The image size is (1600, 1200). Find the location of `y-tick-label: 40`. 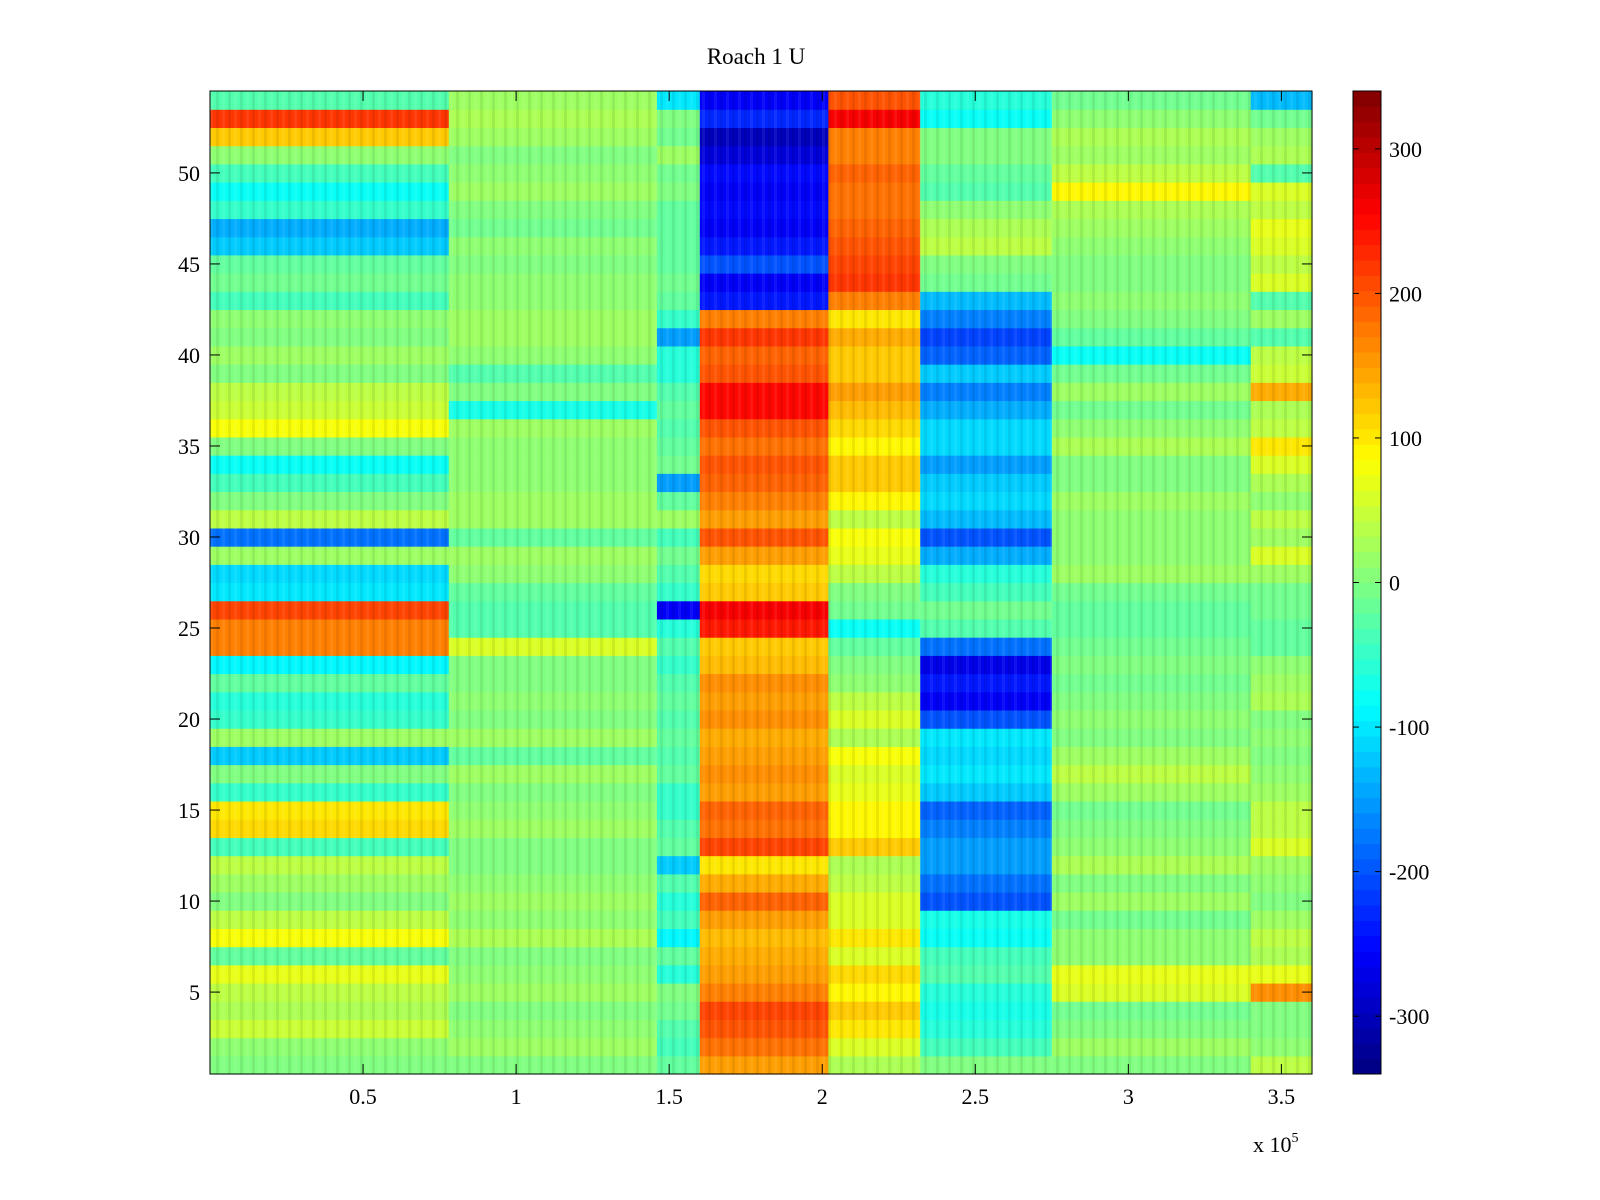

y-tick-label: 40 is located at coordinates (189, 355).